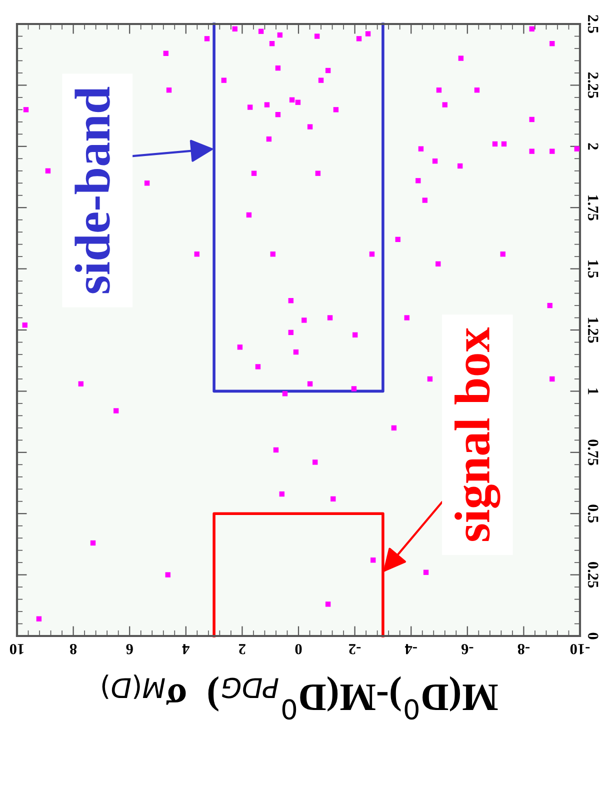 Image resolution: width=610 pixels, height=794 pixels. I want to click on x-tick-label: -2, so click(355, 649).